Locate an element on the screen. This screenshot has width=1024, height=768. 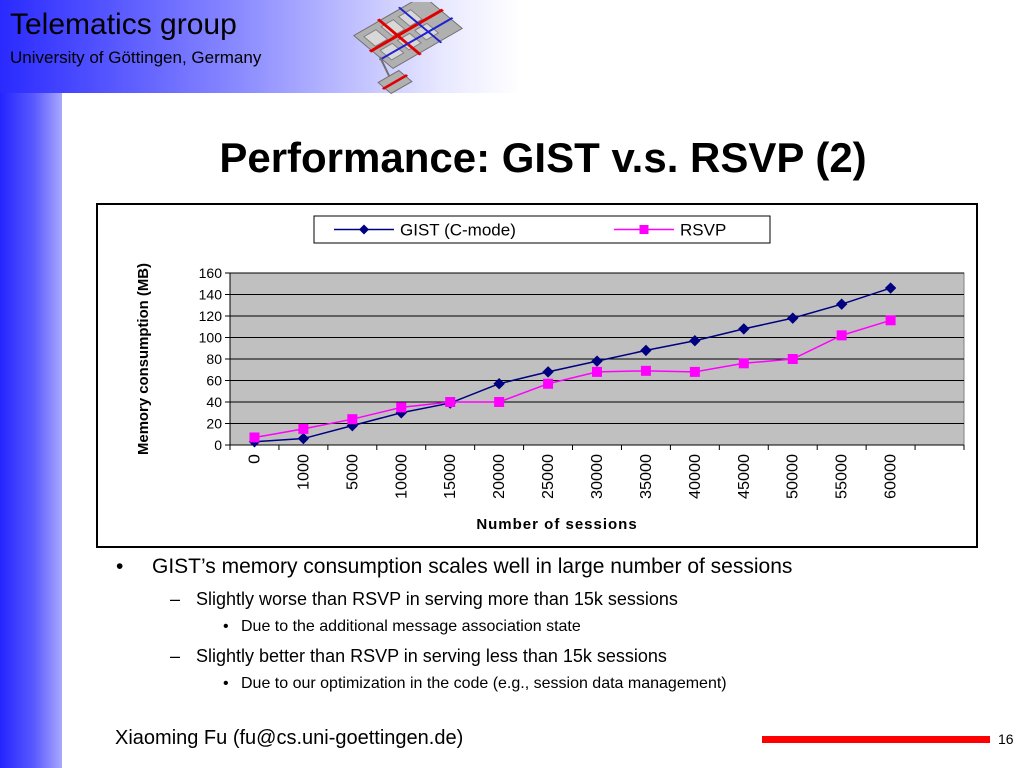
x-tick-label: 55000 is located at coordinates (842, 476).